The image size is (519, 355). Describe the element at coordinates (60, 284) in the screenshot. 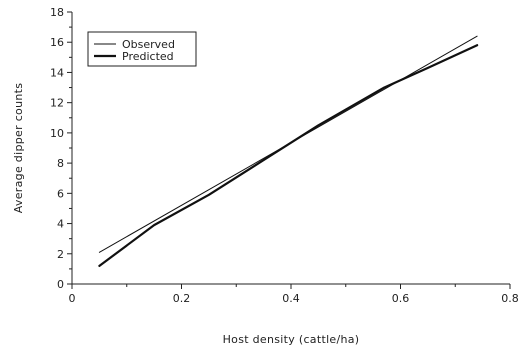

I see `y-tick-label: 0` at that location.